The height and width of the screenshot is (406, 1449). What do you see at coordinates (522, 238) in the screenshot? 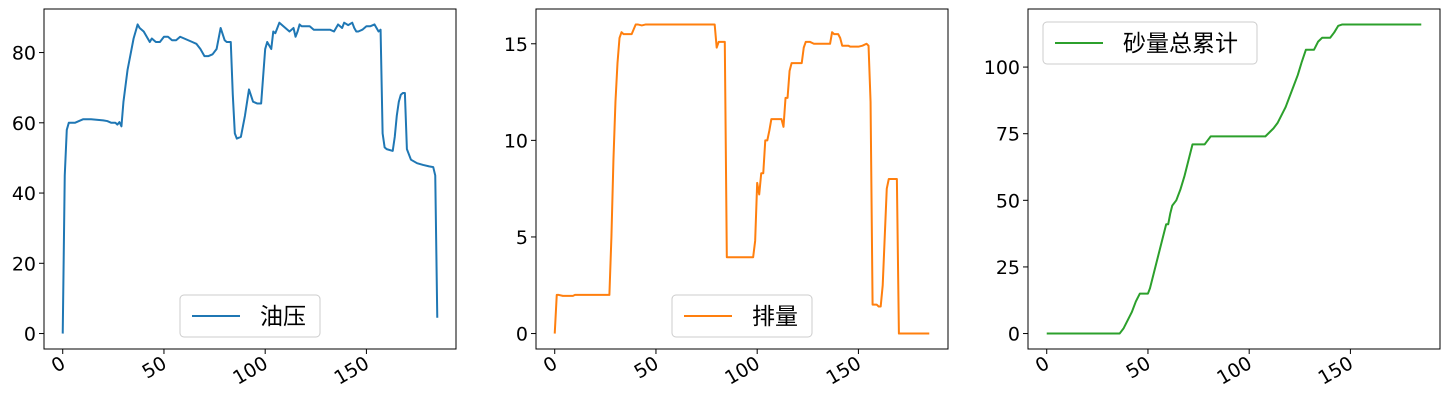
I see `y-tick-label: 5` at bounding box center [522, 238].